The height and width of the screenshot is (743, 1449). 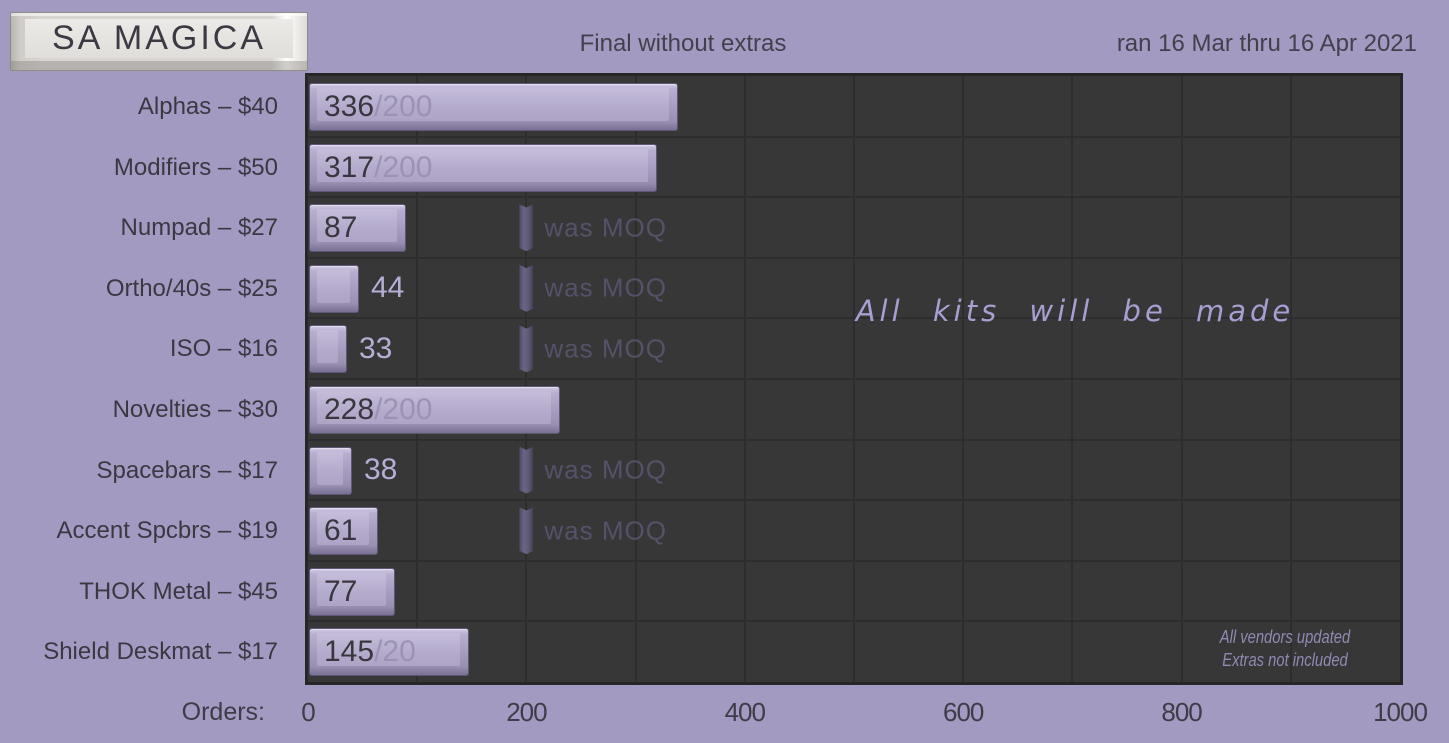 I want to click on category-label: ISO – $16, so click(x=223, y=349).